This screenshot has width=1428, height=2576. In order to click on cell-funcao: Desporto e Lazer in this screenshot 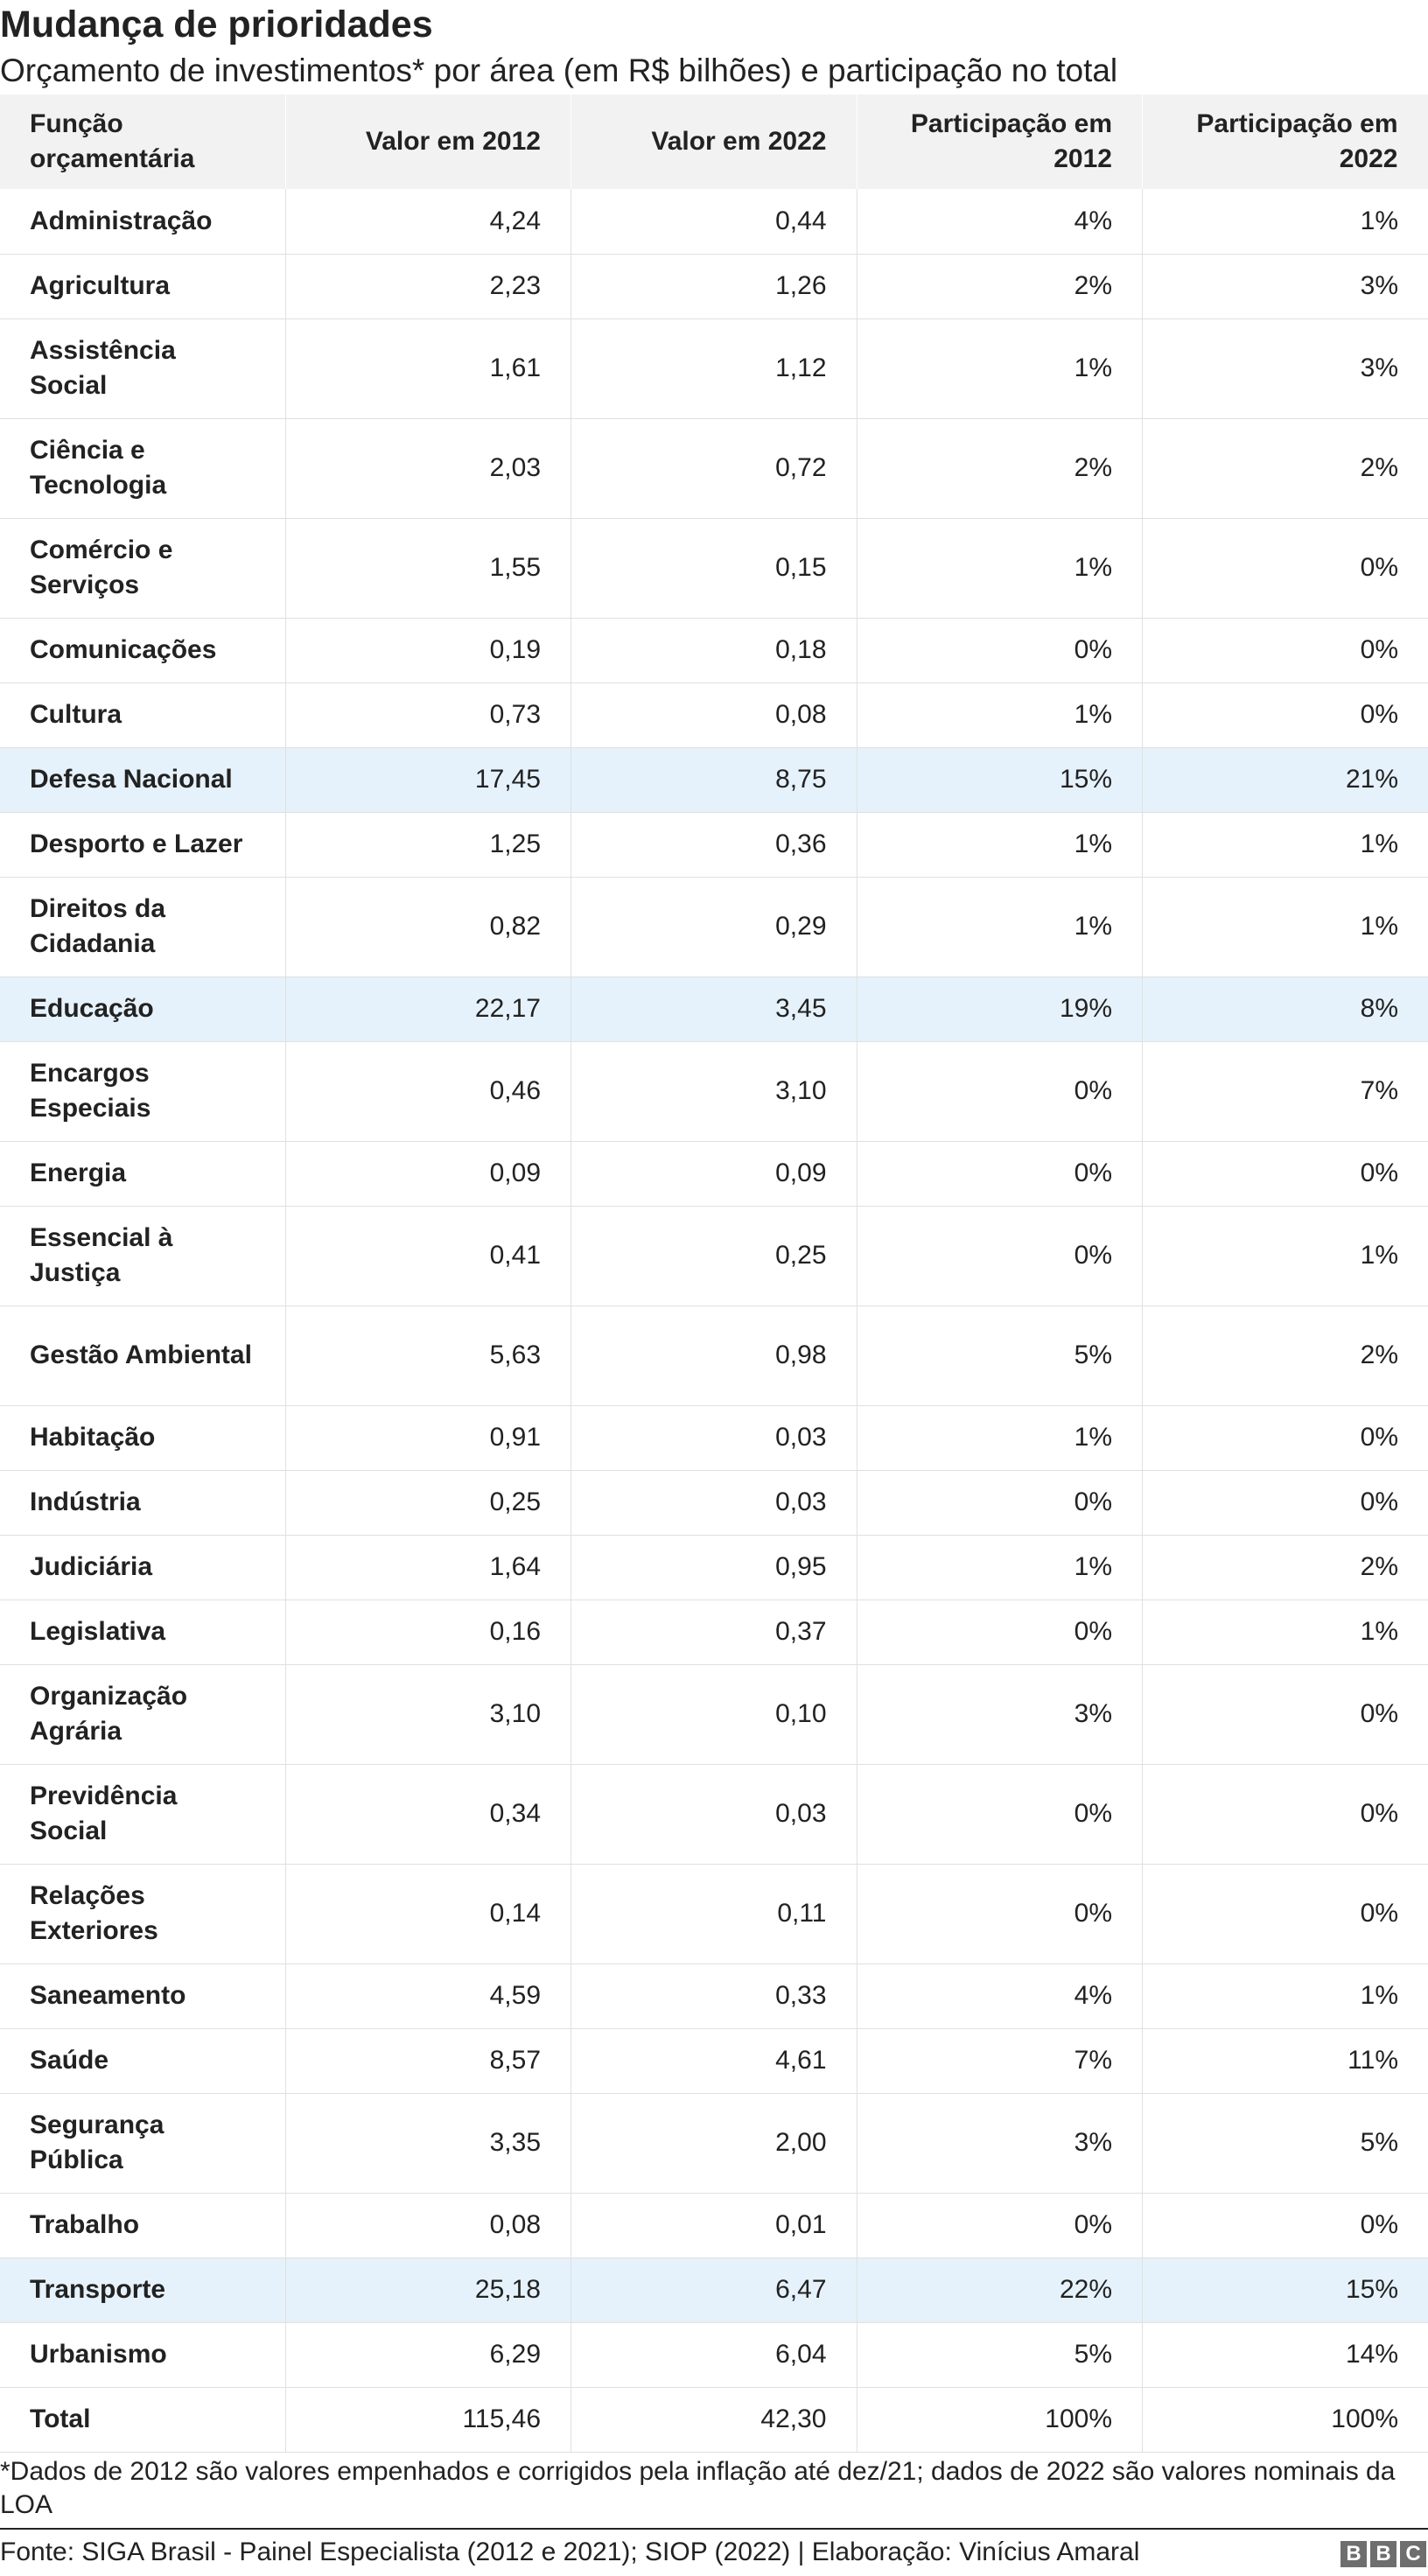, I will do `click(143, 845)`.